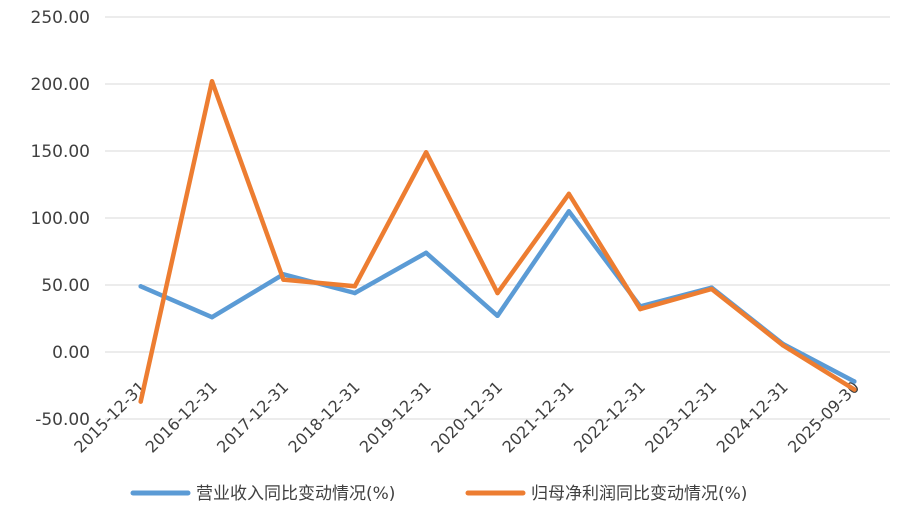 Image resolution: width=915 pixels, height=522 pixels. I want to click on x-tick-label: 2020-12-31, so click(466, 416).